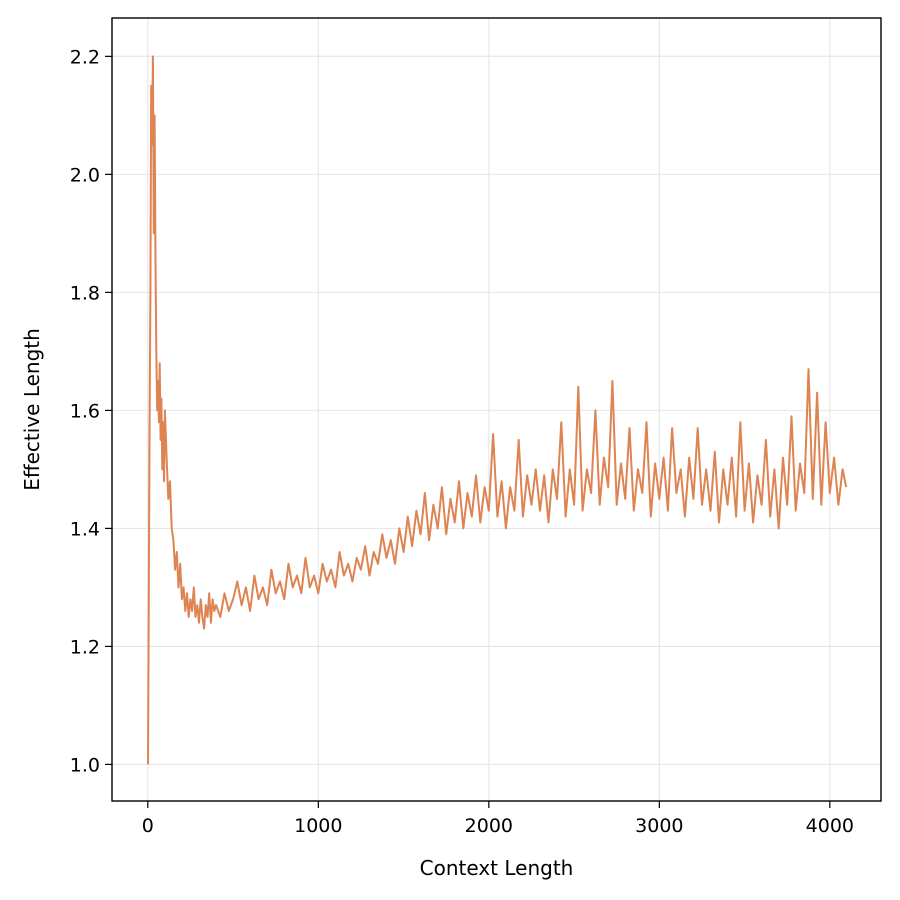 This screenshot has height=900, width=900. What do you see at coordinates (85, 293) in the screenshot?
I see `y-tick-label: 1.8` at bounding box center [85, 293].